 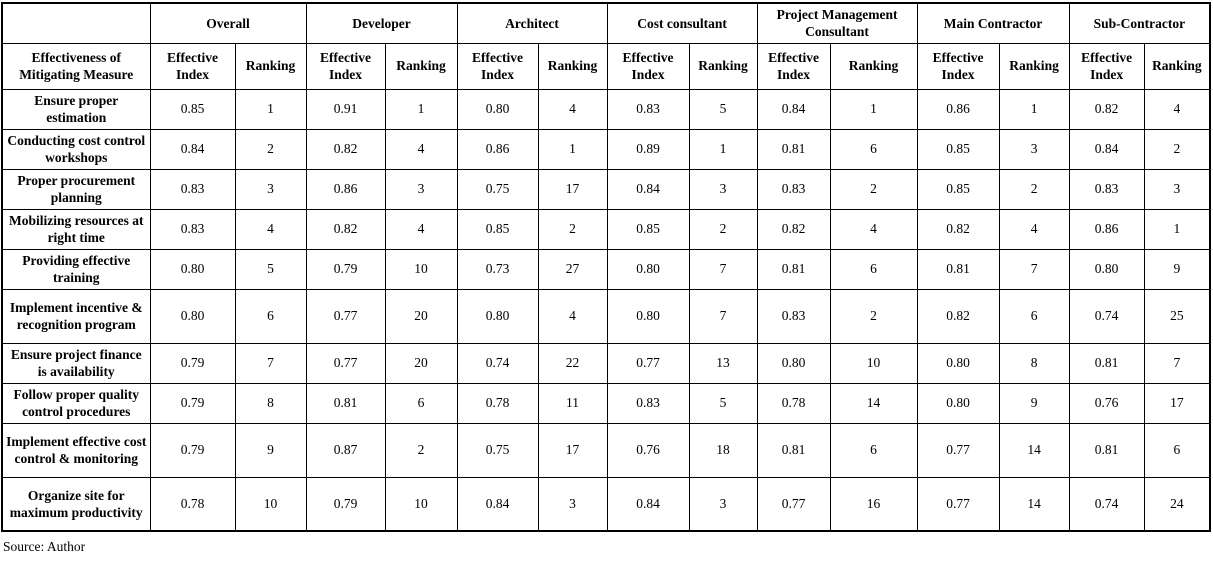 I want to click on ranking-cell: 8, so click(x=270, y=403).